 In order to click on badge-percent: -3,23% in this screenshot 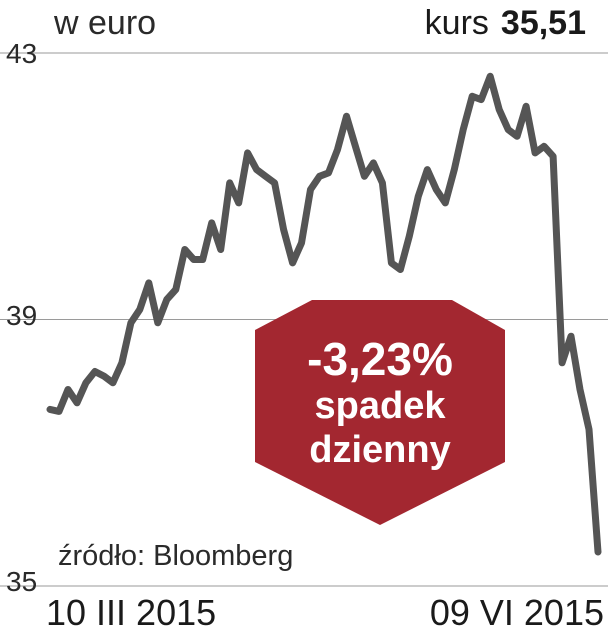, I will do `click(380, 359)`.